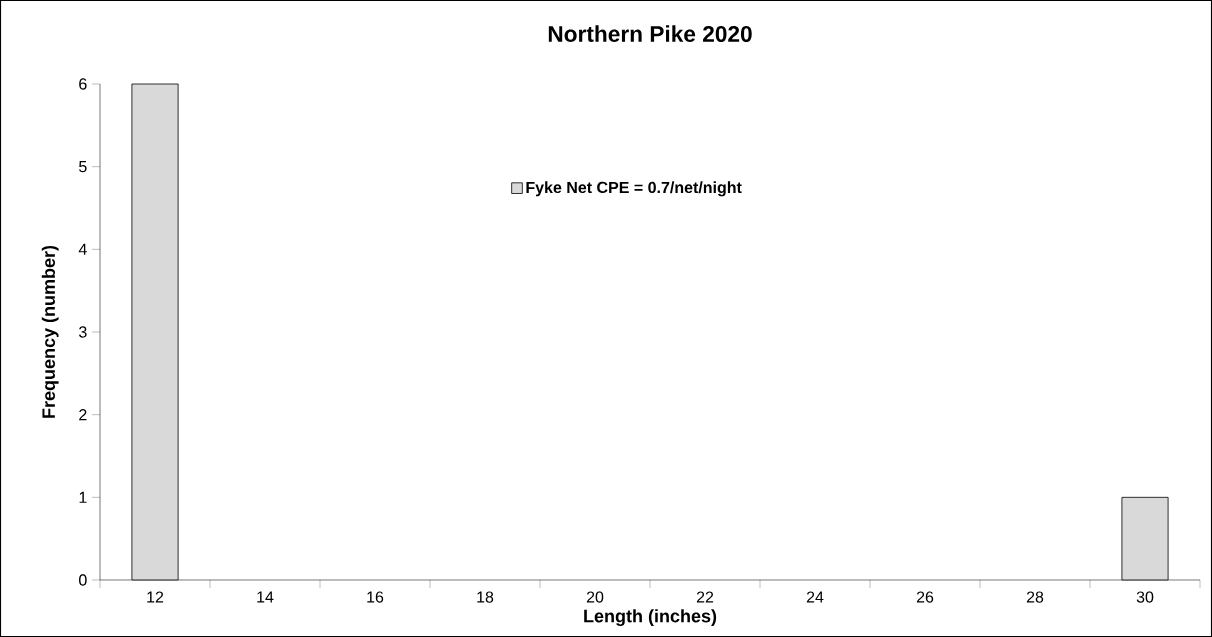 The height and width of the screenshot is (637, 1212). Describe the element at coordinates (650, 33) in the screenshot. I see `chart-title: Northern Pike 2020` at that location.